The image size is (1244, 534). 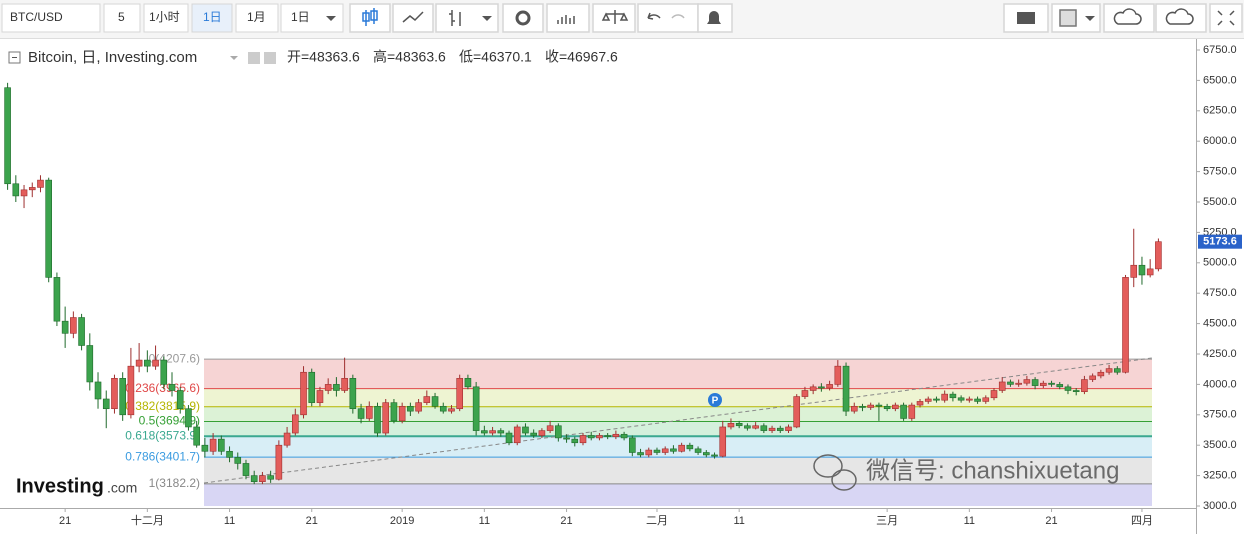 What do you see at coordinates (166, 18) in the screenshot?
I see `btn-hour` at bounding box center [166, 18].